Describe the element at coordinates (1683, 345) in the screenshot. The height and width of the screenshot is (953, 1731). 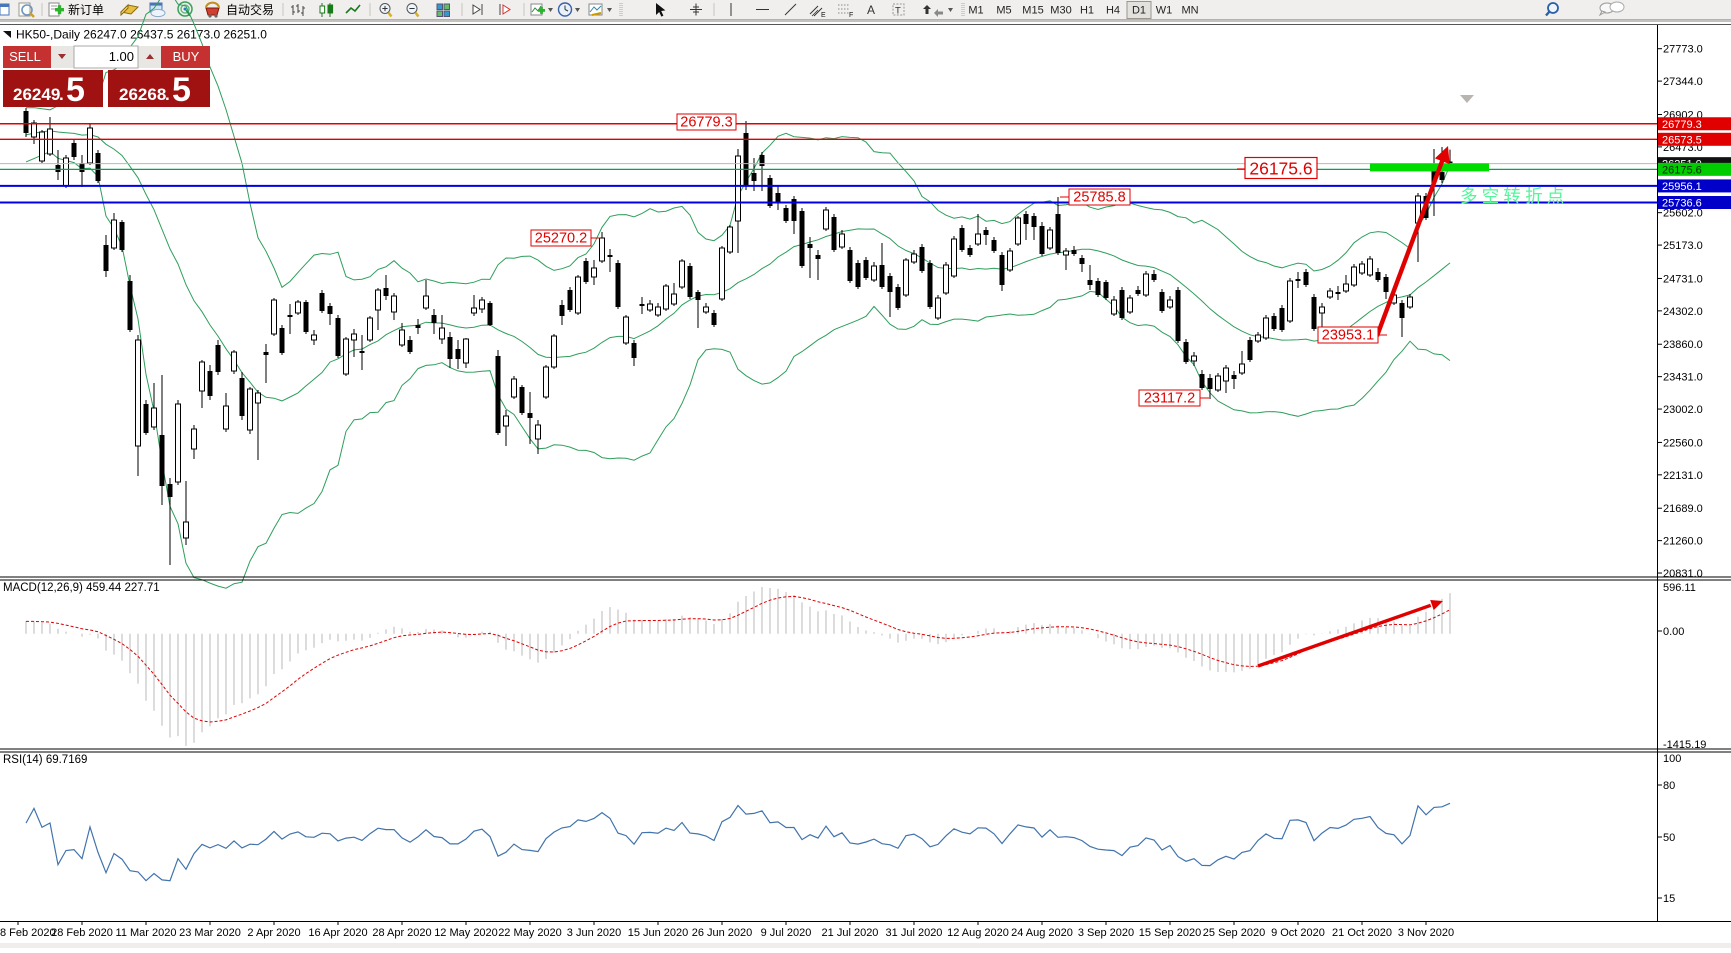
I see `svg-text: 23860.0` at that location.